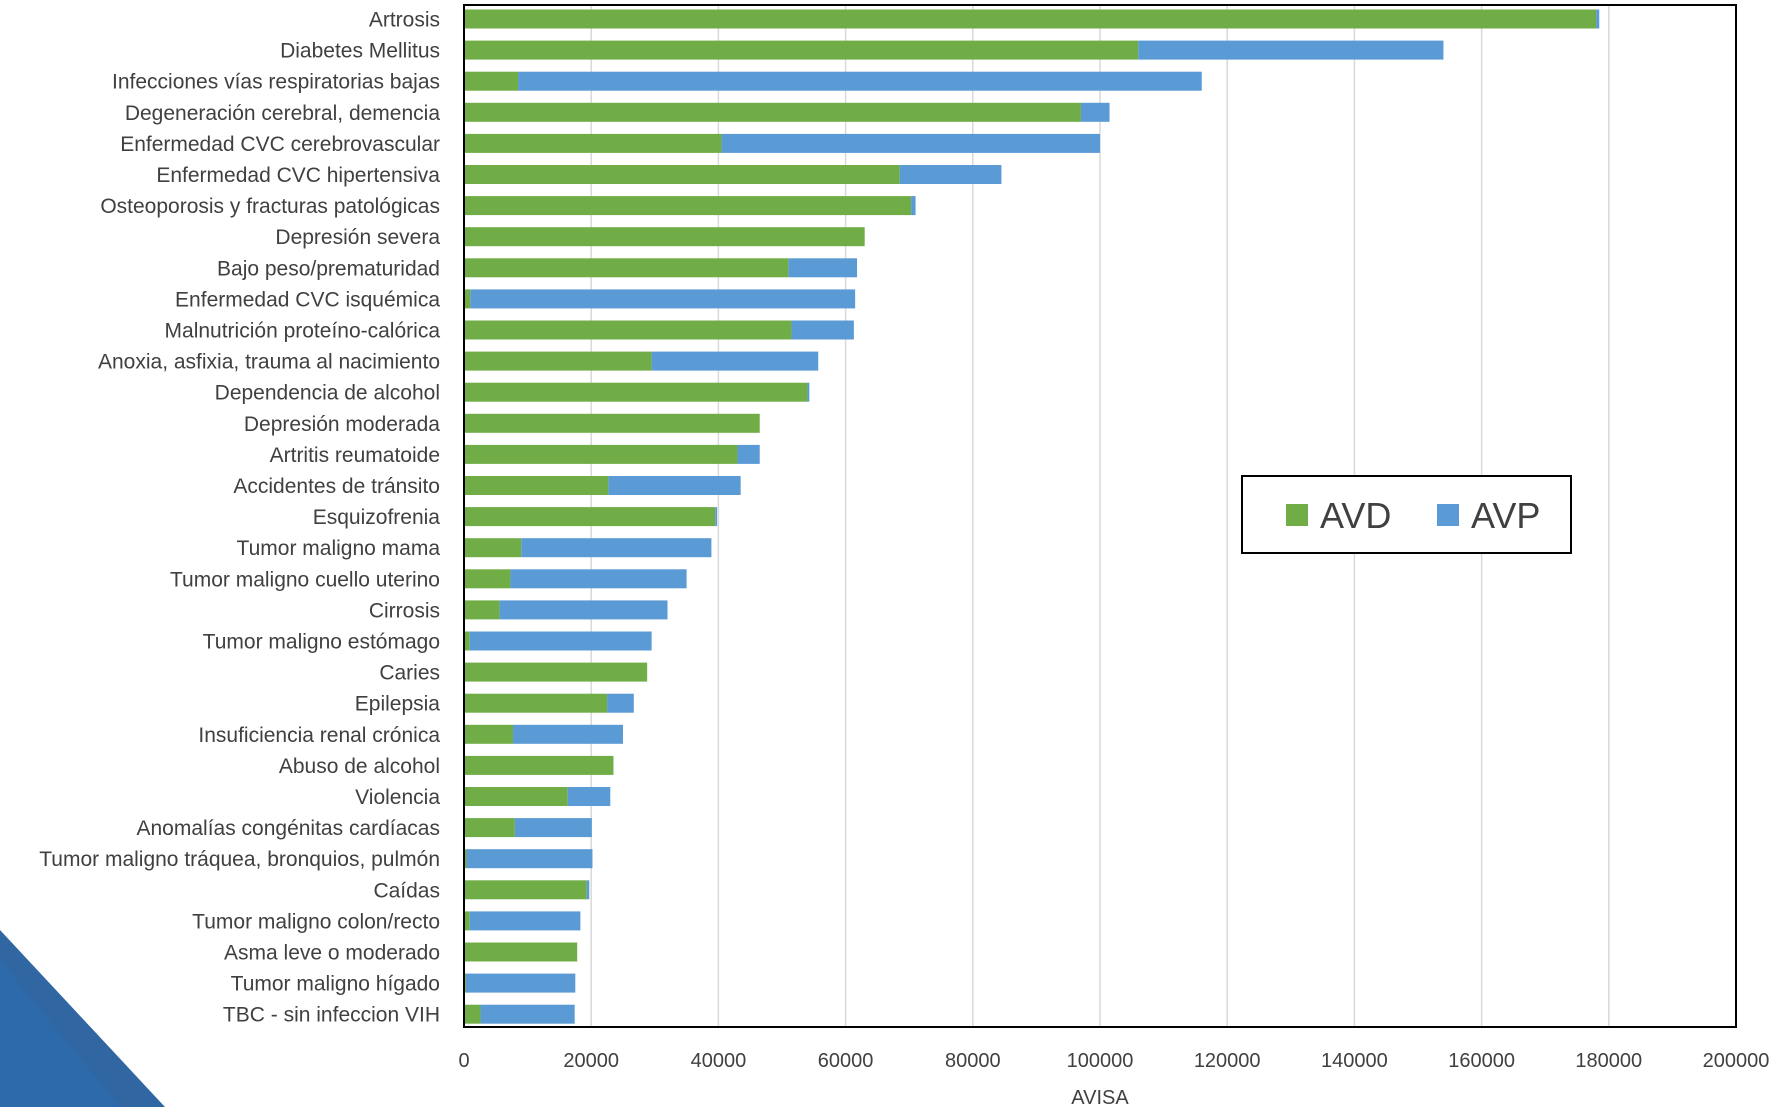 The image size is (1790, 1107). Describe the element at coordinates (327, 393) in the screenshot. I see `category-label: Dependencia de alcohol` at that location.